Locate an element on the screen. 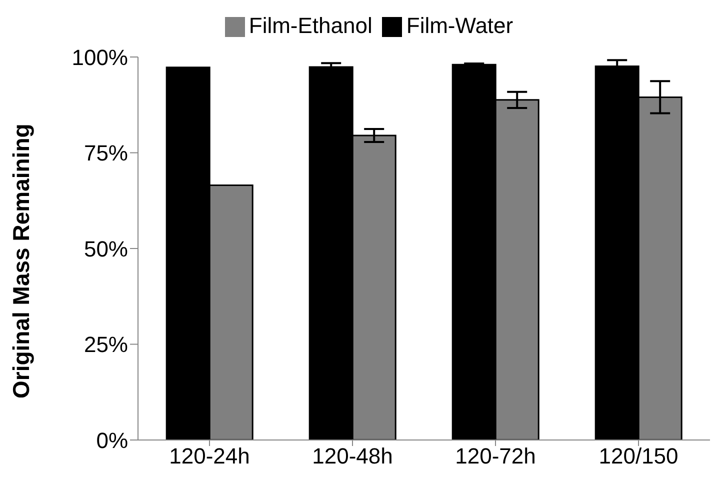 The height and width of the screenshot is (493, 728). x-tick-label: 120-48h is located at coordinates (352, 456).